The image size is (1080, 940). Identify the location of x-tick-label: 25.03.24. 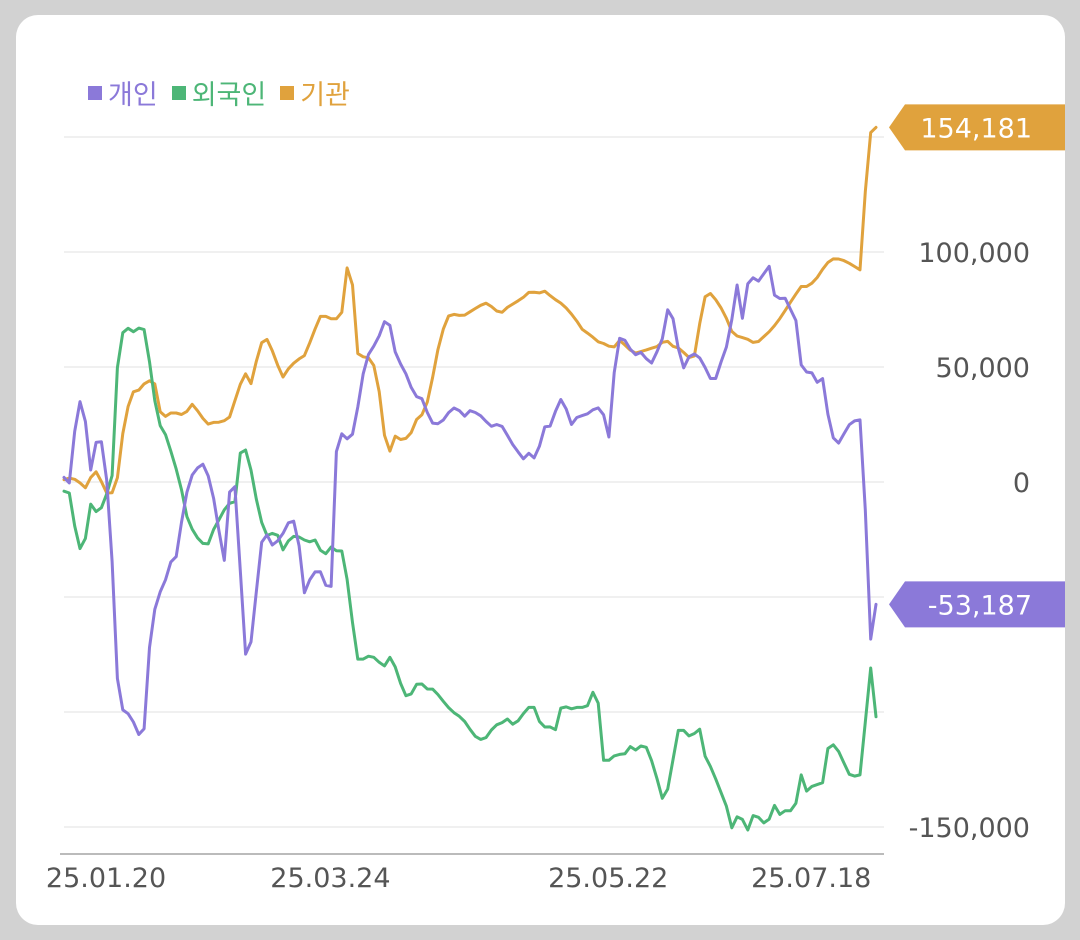
(330, 878).